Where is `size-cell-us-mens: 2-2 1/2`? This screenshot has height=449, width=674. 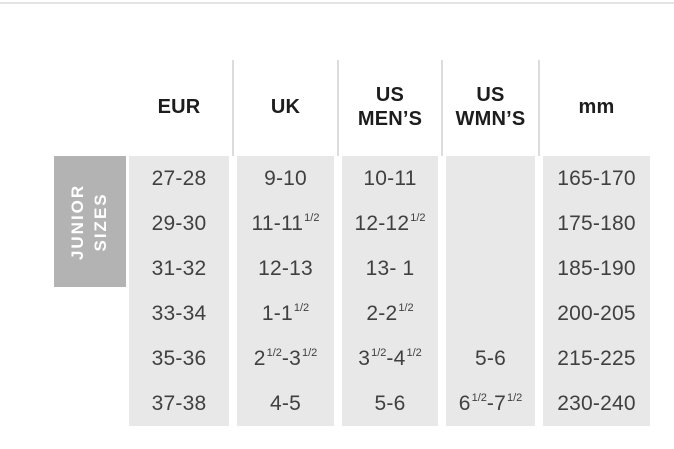 size-cell-us-mens: 2-2 1/2 is located at coordinates (390, 313).